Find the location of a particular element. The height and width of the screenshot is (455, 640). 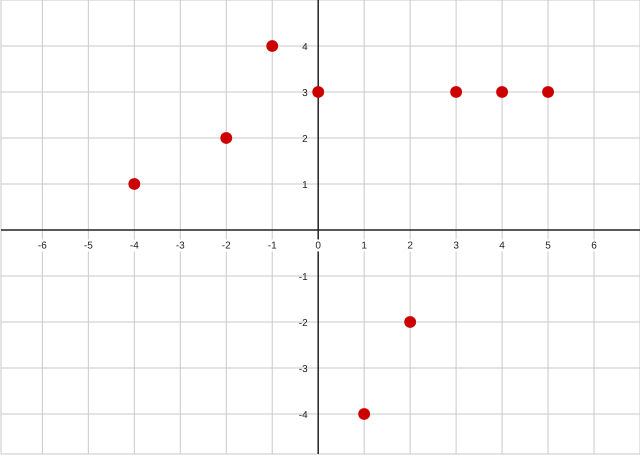

y-tick-label: 2 is located at coordinates (305, 139).